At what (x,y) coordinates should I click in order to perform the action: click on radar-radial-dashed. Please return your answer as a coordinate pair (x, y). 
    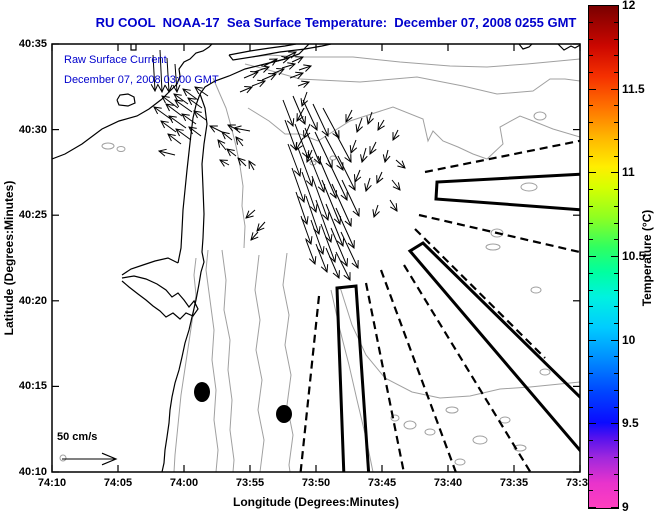
    Looking at the image, I should click on (467, 368).